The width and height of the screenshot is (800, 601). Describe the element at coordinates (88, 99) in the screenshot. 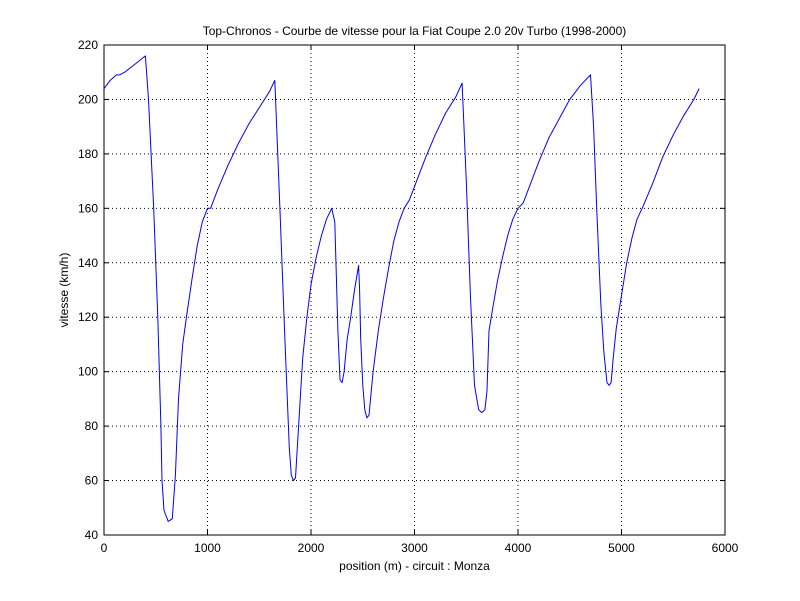

I see `y-tick-label: 200` at that location.